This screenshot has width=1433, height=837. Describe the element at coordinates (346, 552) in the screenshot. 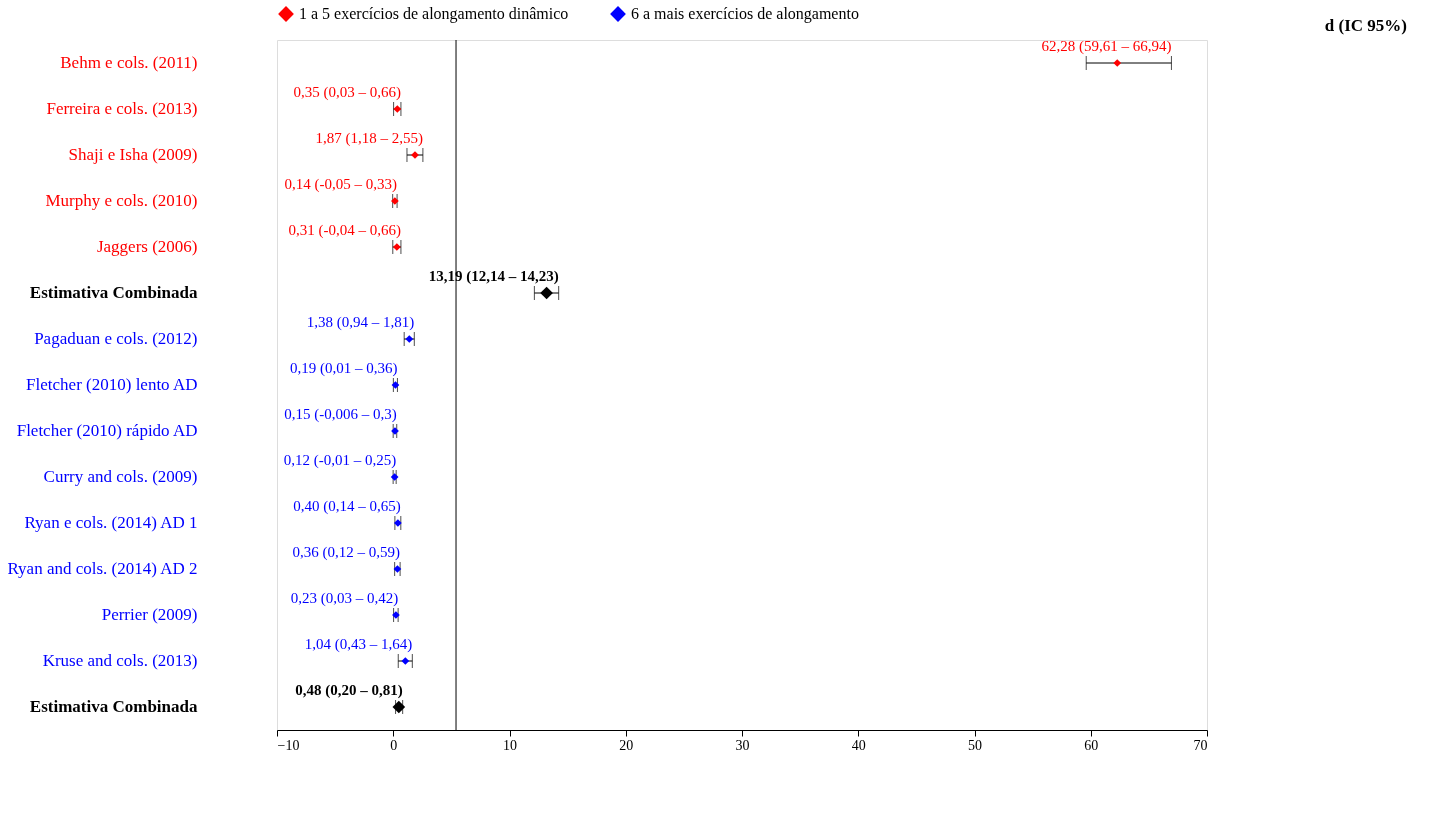

I see `data-label: 0,36 (0,12 – 0,59)` at that location.